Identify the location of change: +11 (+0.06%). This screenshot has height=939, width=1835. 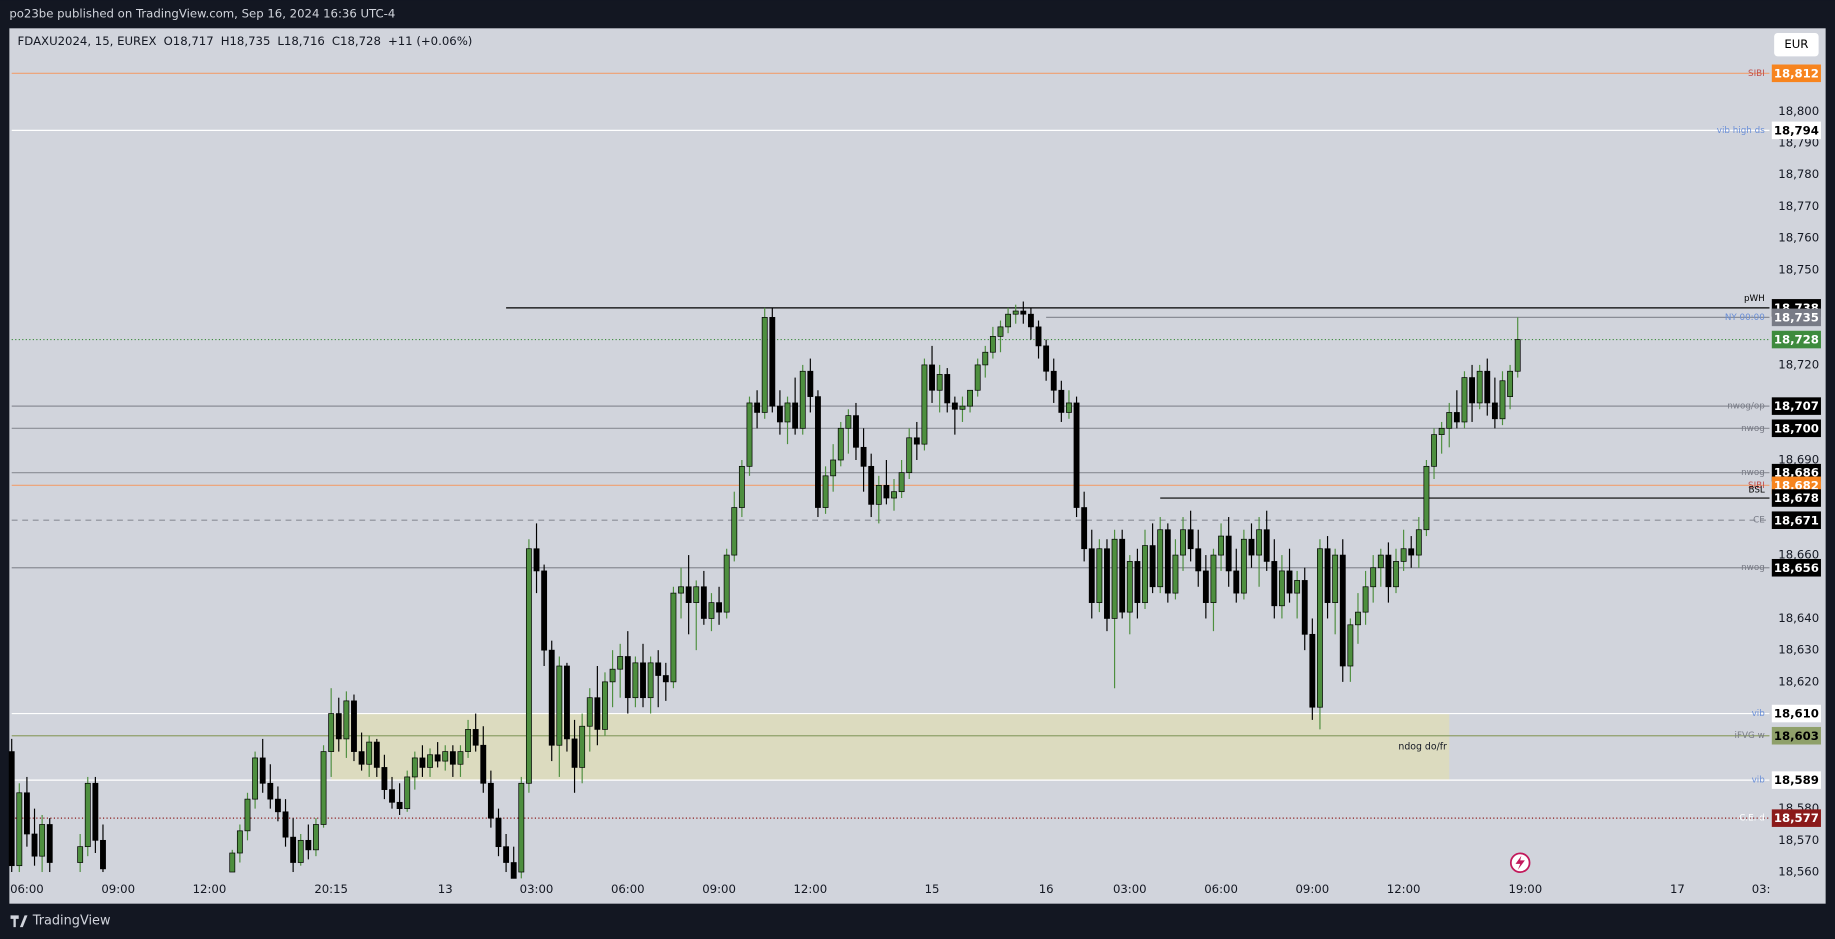
(430, 41).